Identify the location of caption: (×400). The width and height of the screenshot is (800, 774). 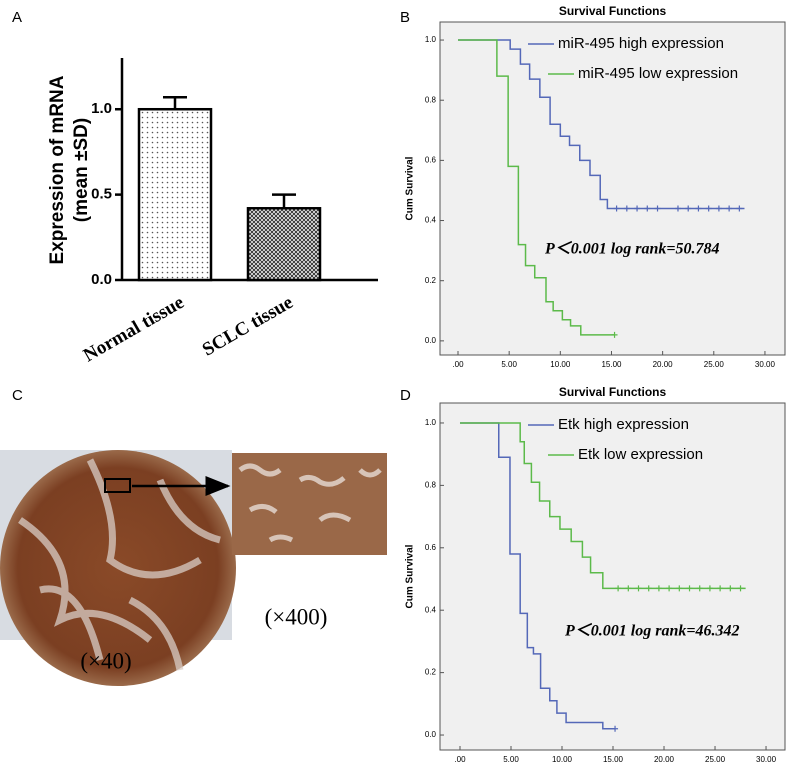
(296, 616).